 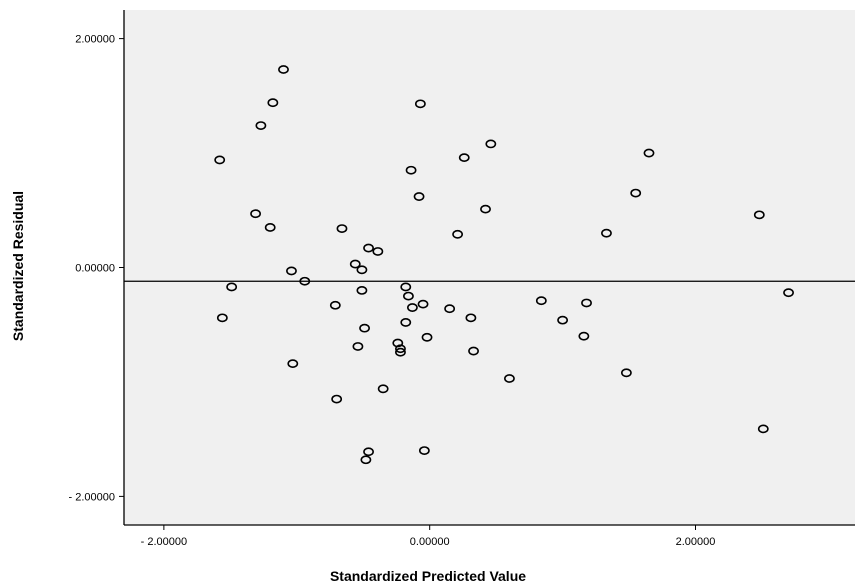 I want to click on y-tick-labels: 2.00000 0.00000 - 2.00000, so click(x=92, y=269).